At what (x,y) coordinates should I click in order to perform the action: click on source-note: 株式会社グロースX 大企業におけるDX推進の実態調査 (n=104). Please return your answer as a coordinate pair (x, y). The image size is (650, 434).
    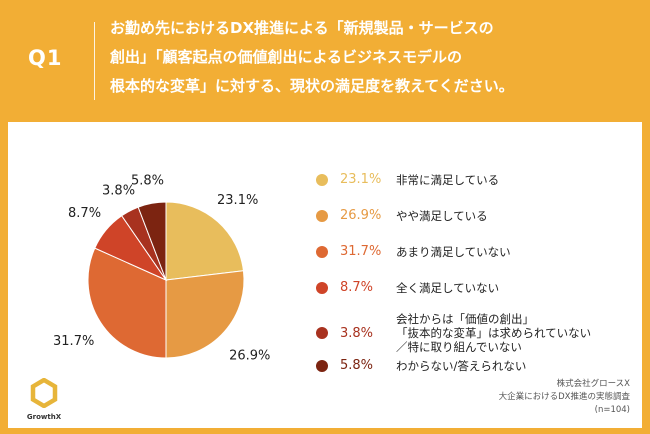
    Looking at the image, I should click on (564, 397).